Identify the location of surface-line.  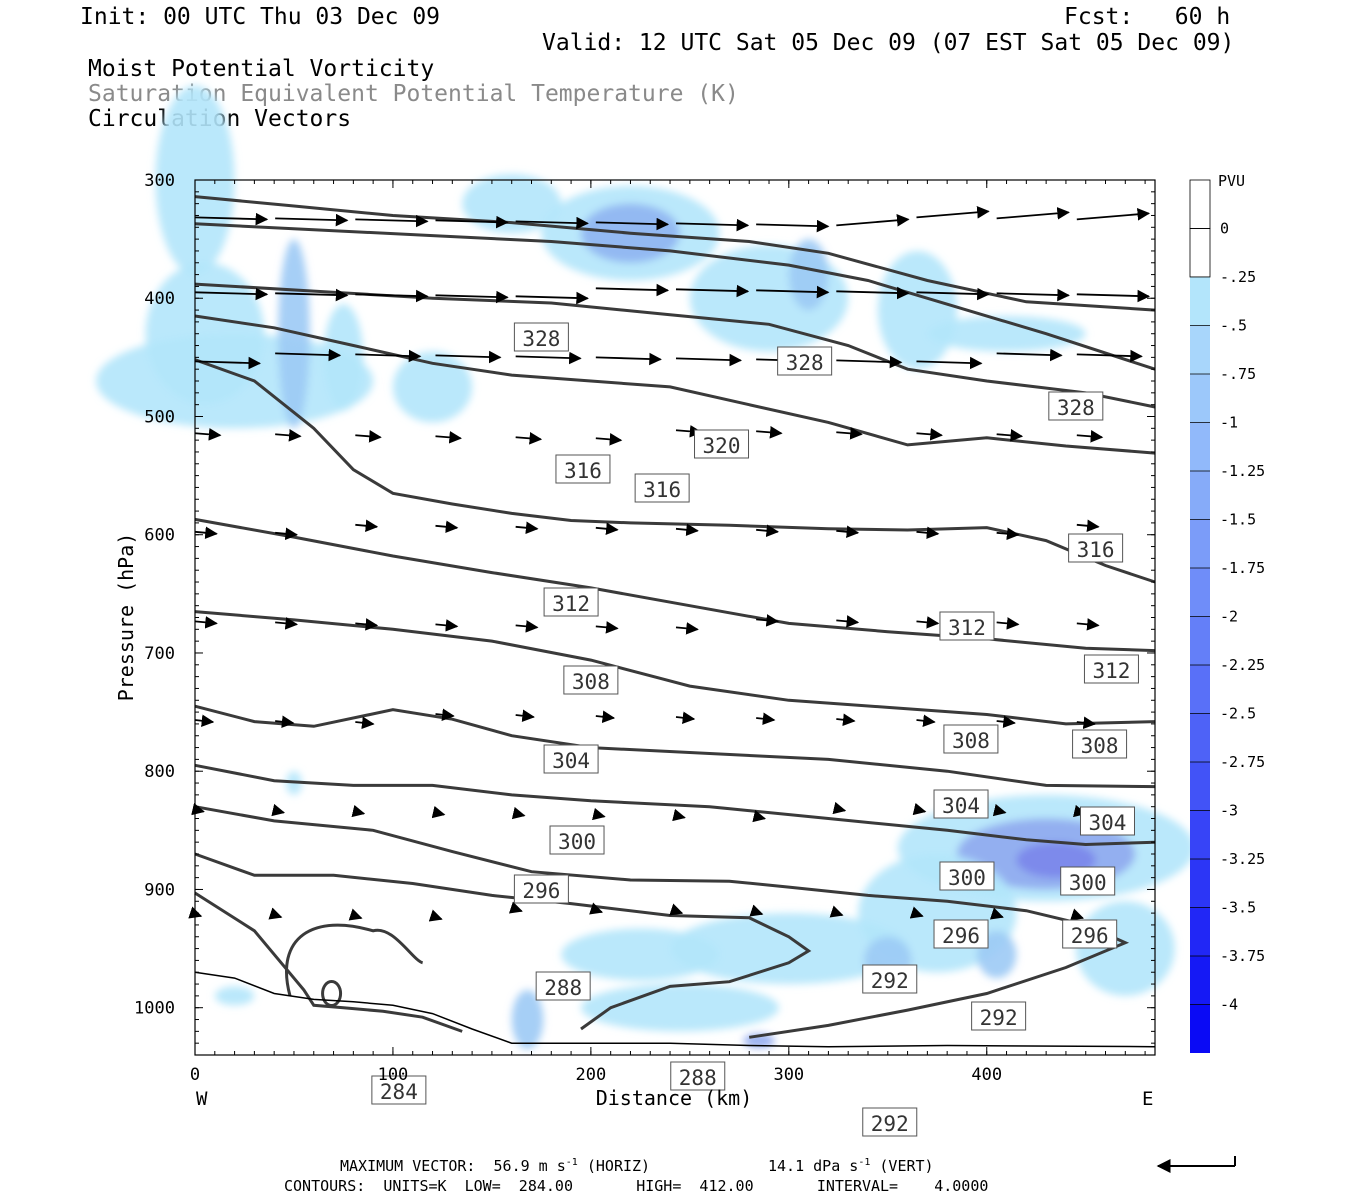
(675, 1009).